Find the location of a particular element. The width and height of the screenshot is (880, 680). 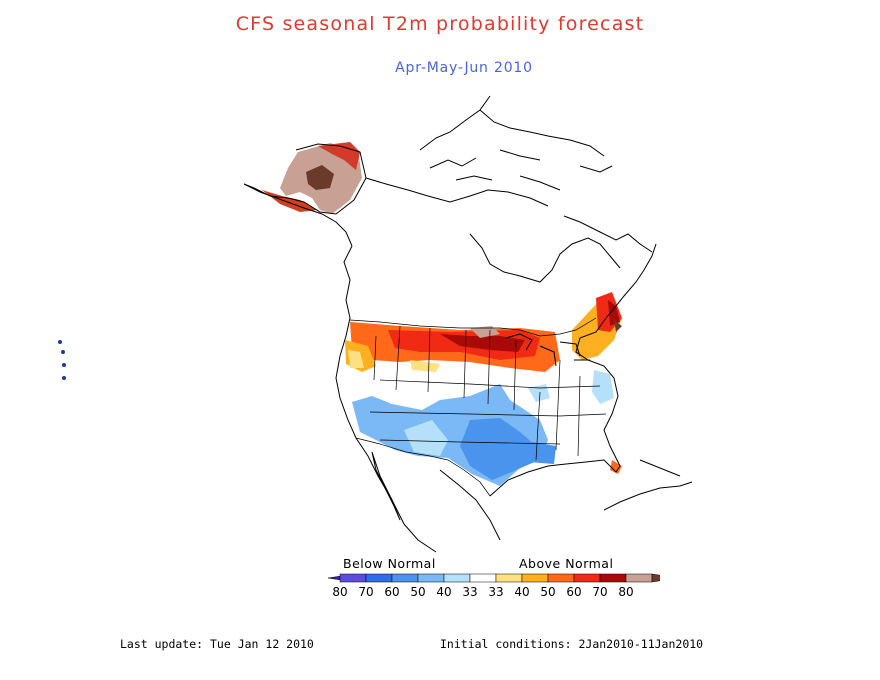

season-subtitle: Apr-May-Jun 2010 is located at coordinates (464, 68).